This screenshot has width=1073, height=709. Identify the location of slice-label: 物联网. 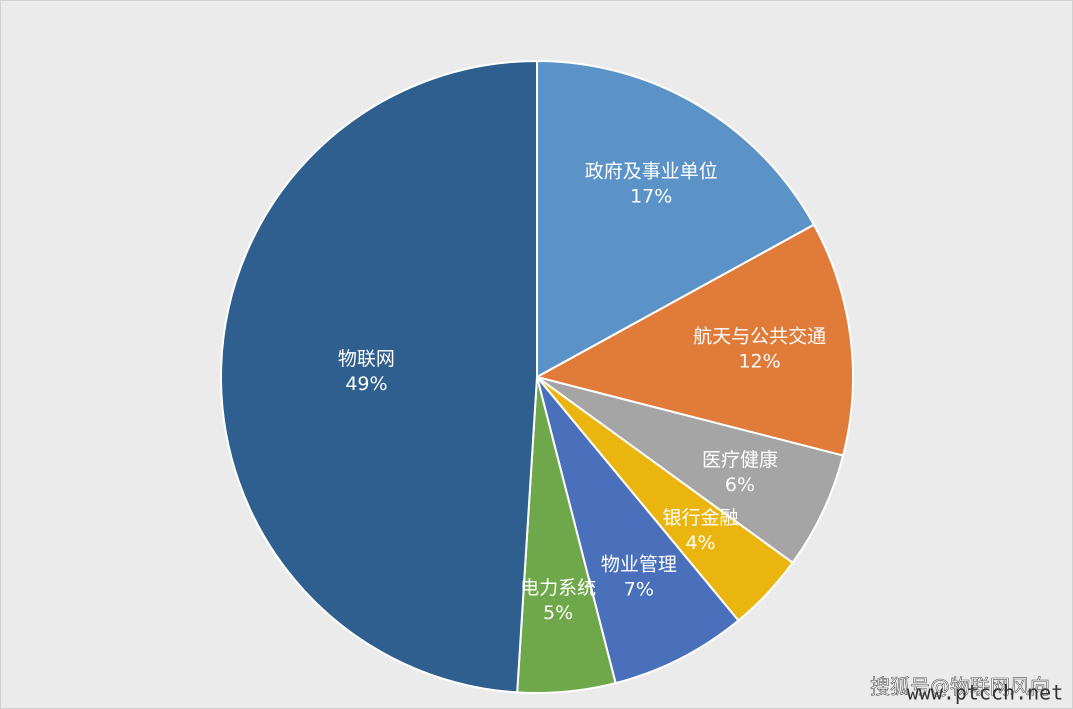
(366, 359).